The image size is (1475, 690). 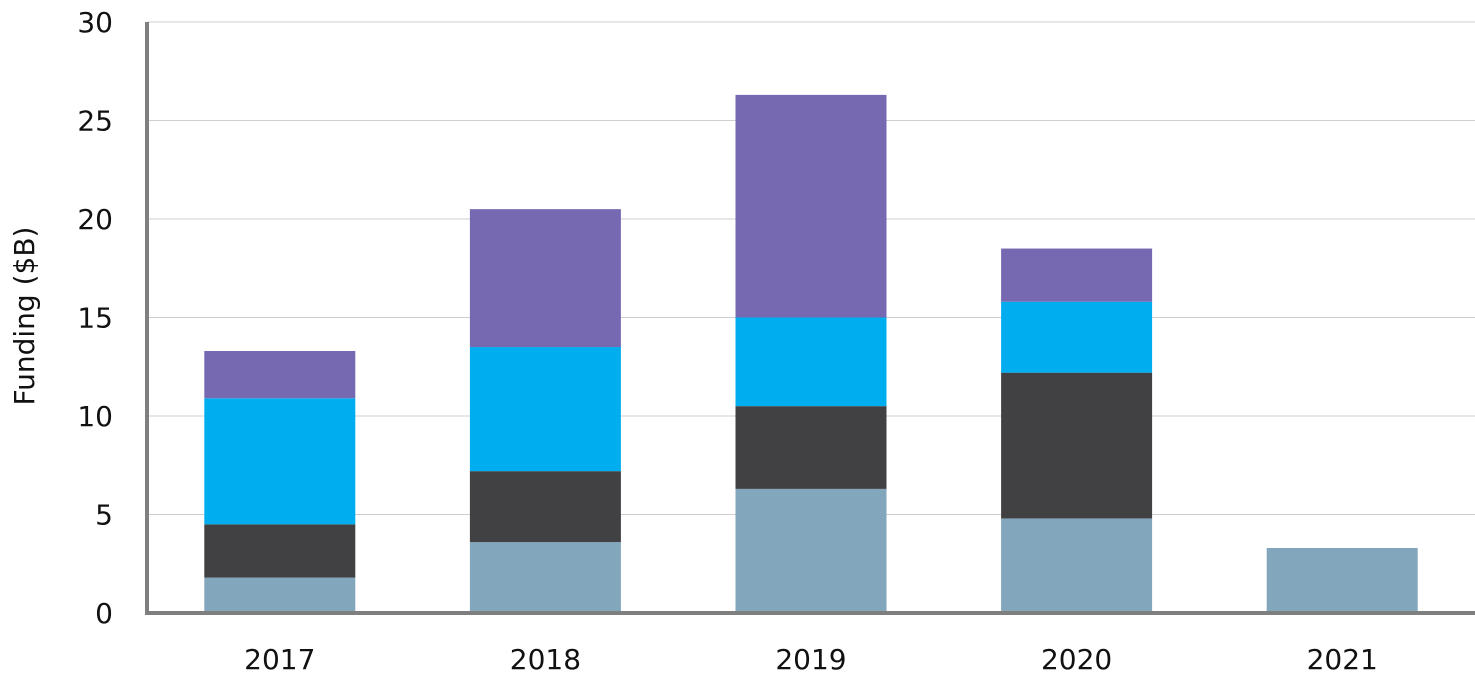 I want to click on y-tick-label: 30, so click(x=95, y=22).